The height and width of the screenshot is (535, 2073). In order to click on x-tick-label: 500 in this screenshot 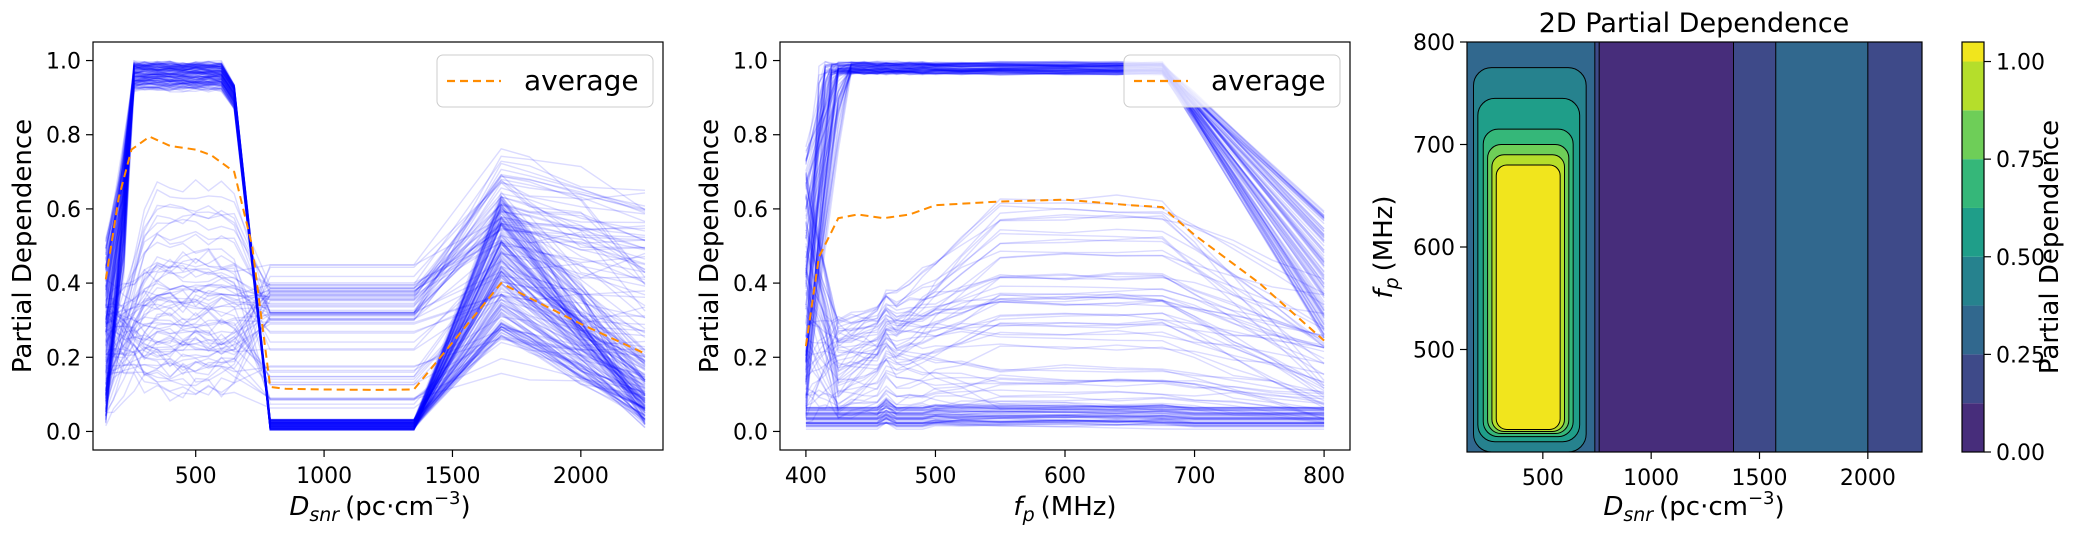, I will do `click(196, 476)`.